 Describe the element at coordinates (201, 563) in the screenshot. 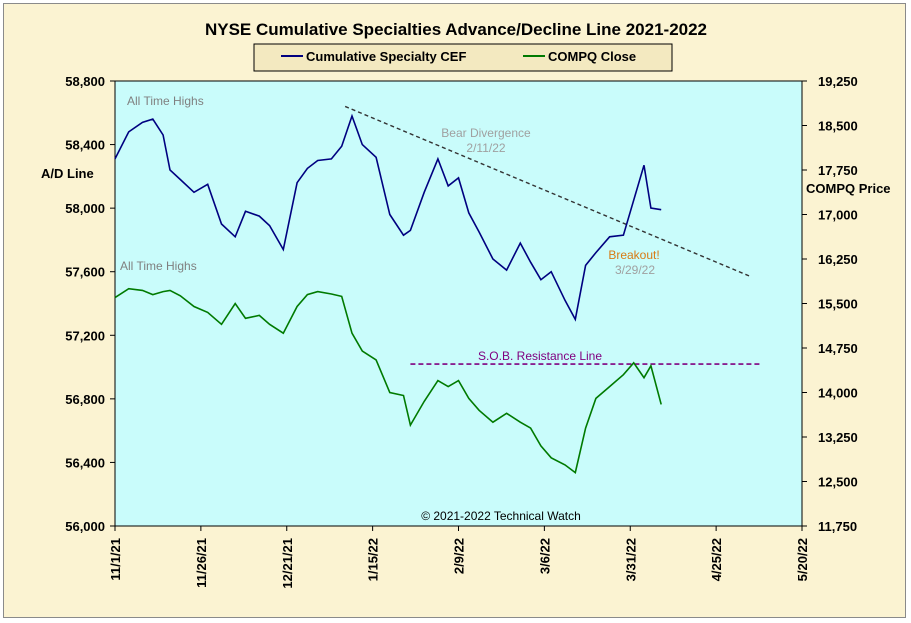

I see `x-tick-label: 11/26/21` at that location.